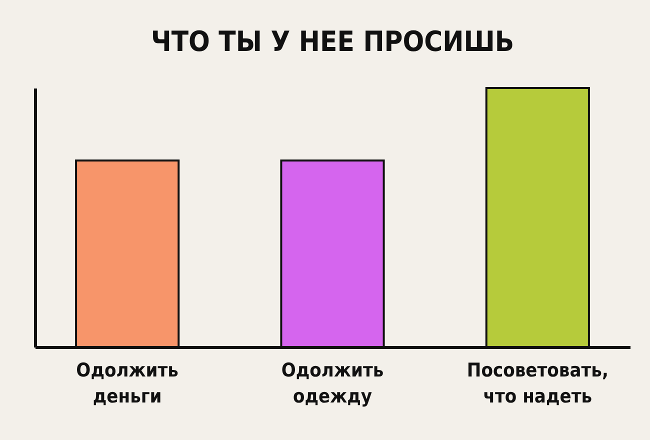 The width and height of the screenshot is (650, 440). I want to click on chart-title: ЧТО ТЫ У НЕЕ ПРОСИШЬ, so click(332, 41).